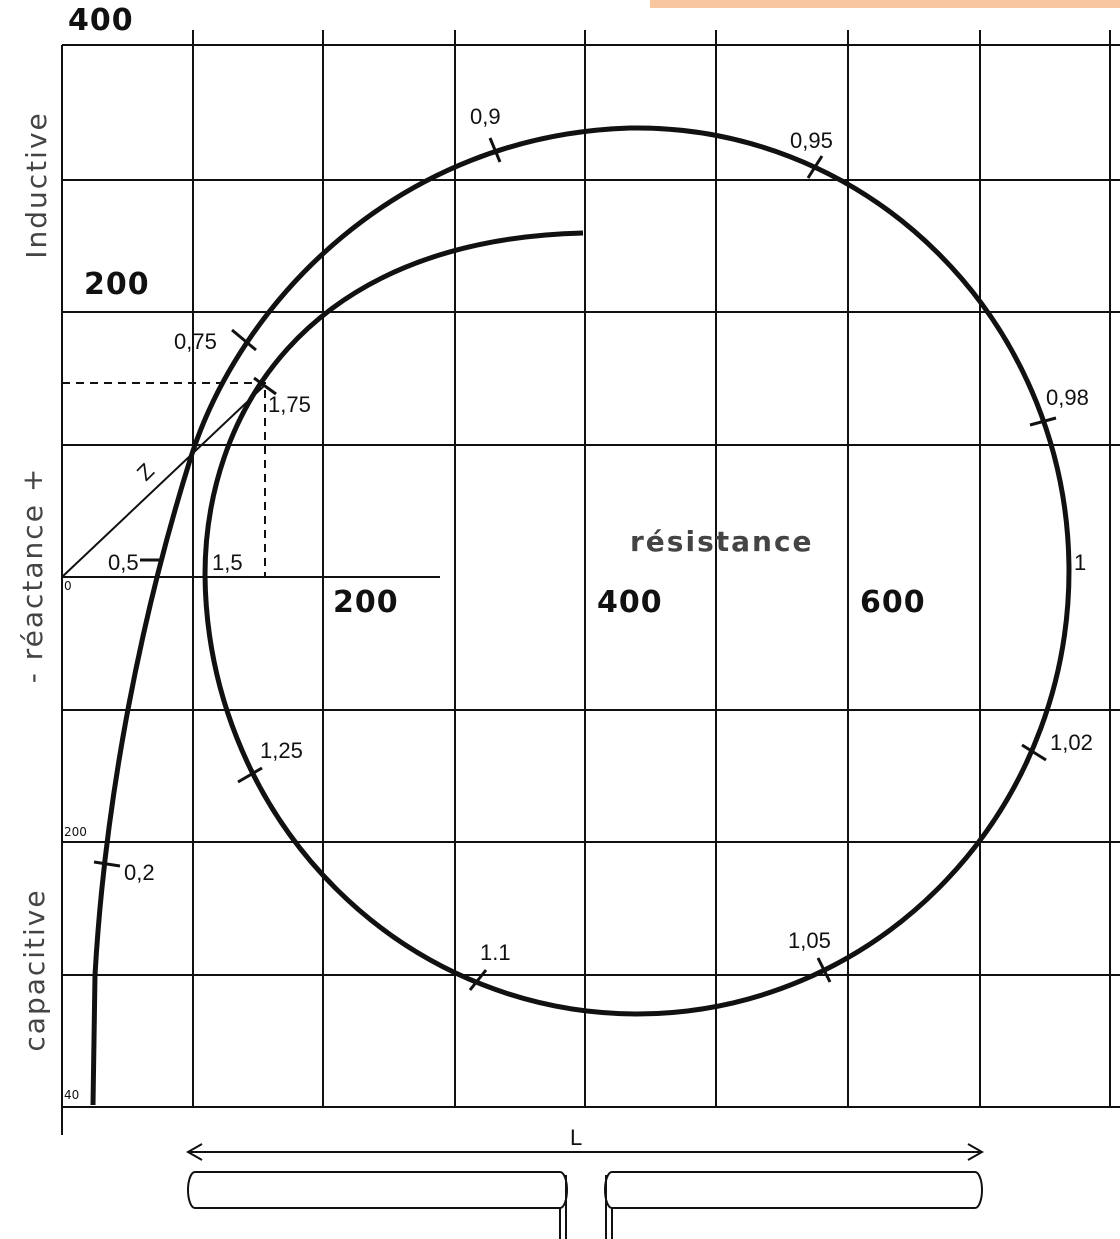 This screenshot has height=1239, width=1120. Describe the element at coordinates (1067, 397) in the screenshot. I see `marker-label: 0,98` at that location.